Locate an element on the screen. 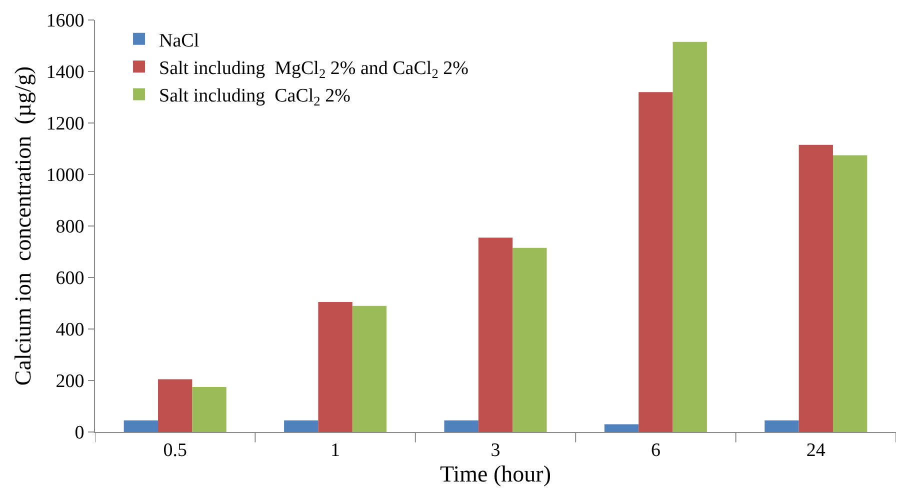  x-tick-label: 3 is located at coordinates (495, 450).